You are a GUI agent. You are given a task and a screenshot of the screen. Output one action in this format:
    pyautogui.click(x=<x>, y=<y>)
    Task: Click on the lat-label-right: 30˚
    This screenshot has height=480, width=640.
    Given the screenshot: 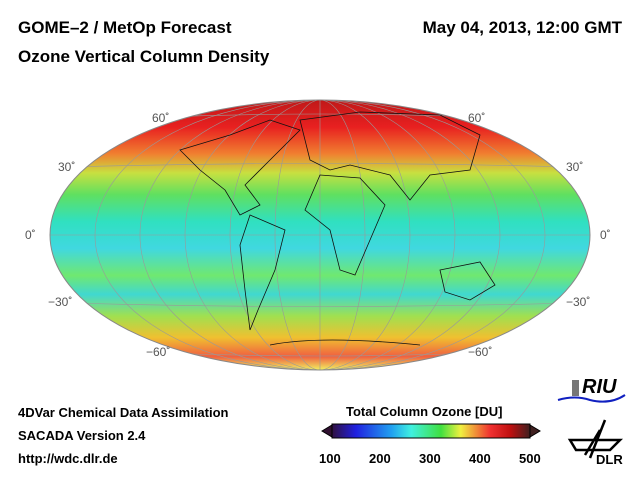 What is the action you would take?
    pyautogui.click(x=575, y=167)
    